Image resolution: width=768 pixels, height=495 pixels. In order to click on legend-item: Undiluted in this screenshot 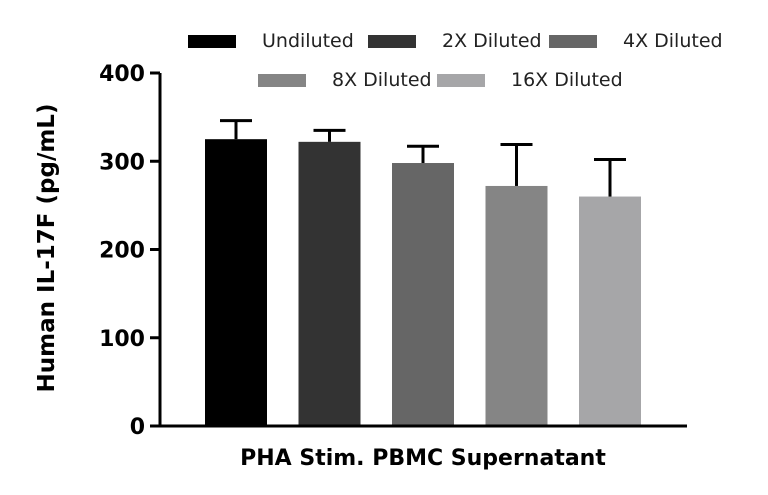, I will do `click(271, 41)`.